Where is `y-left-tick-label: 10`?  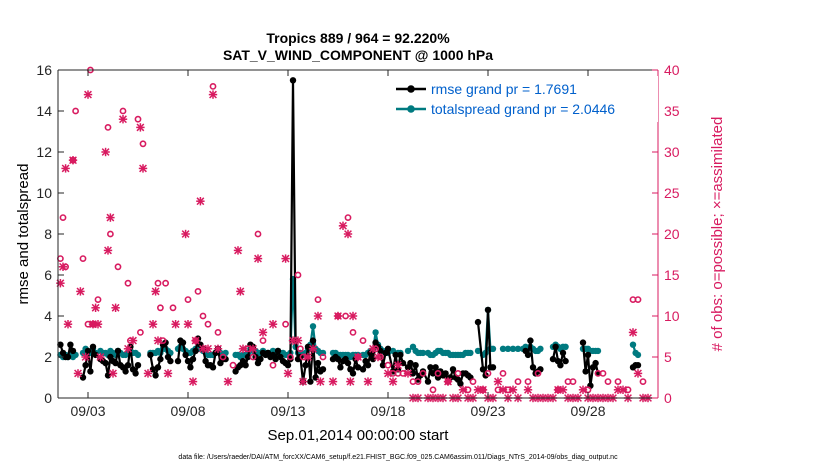
y-left-tick-label: 10 is located at coordinates (44, 193).